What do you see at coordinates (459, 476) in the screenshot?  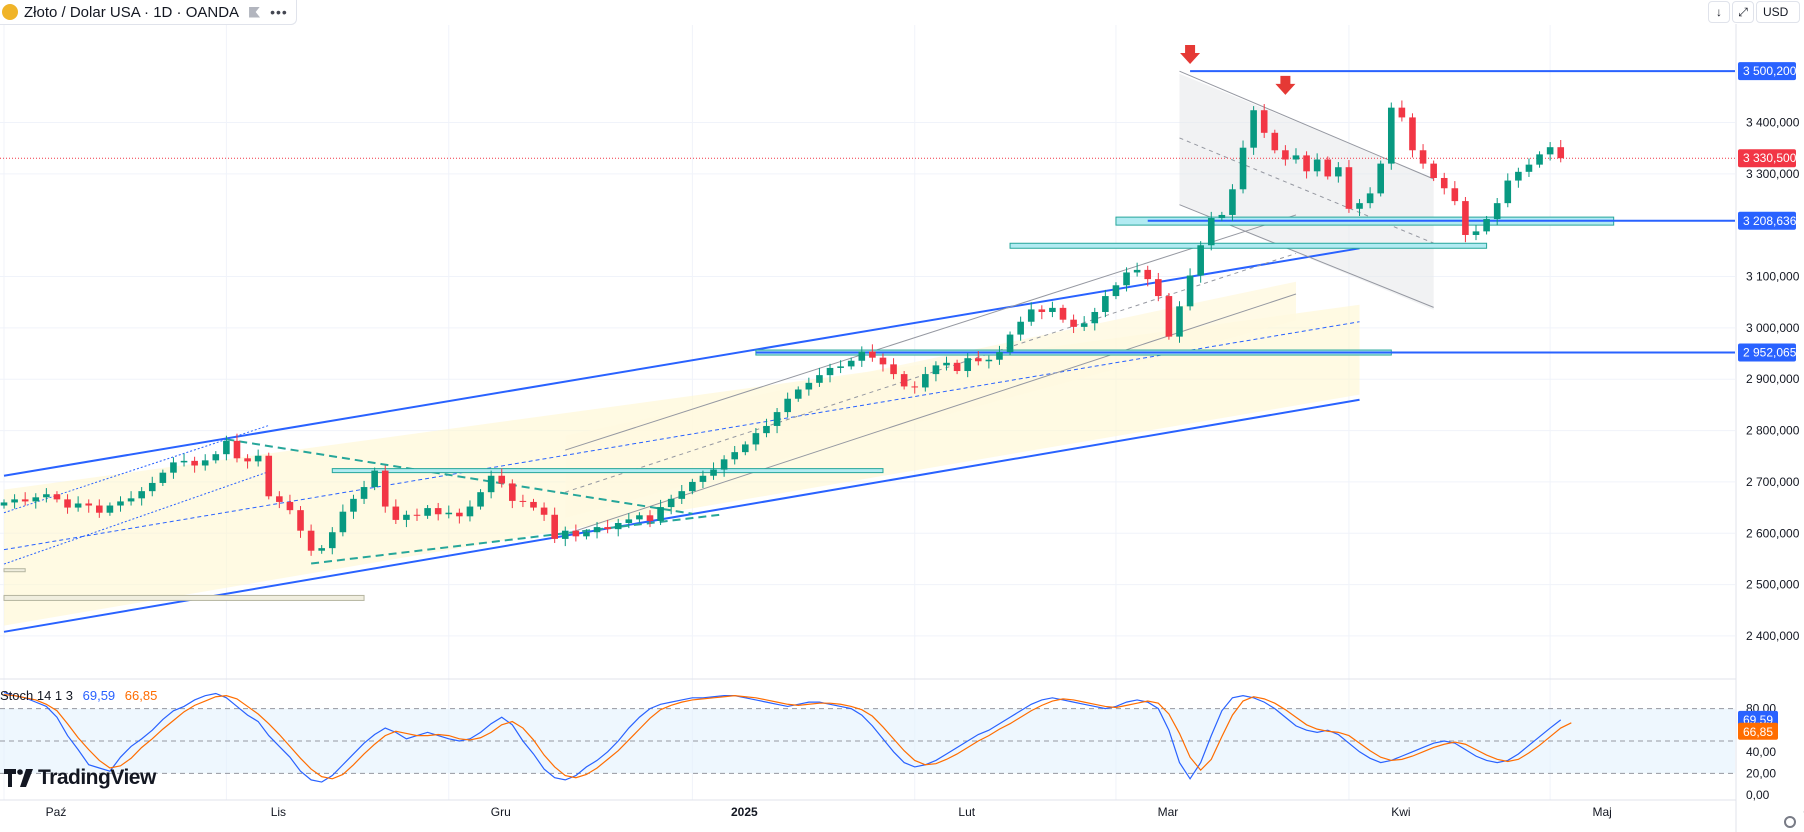 I see `triangle-upper` at bounding box center [459, 476].